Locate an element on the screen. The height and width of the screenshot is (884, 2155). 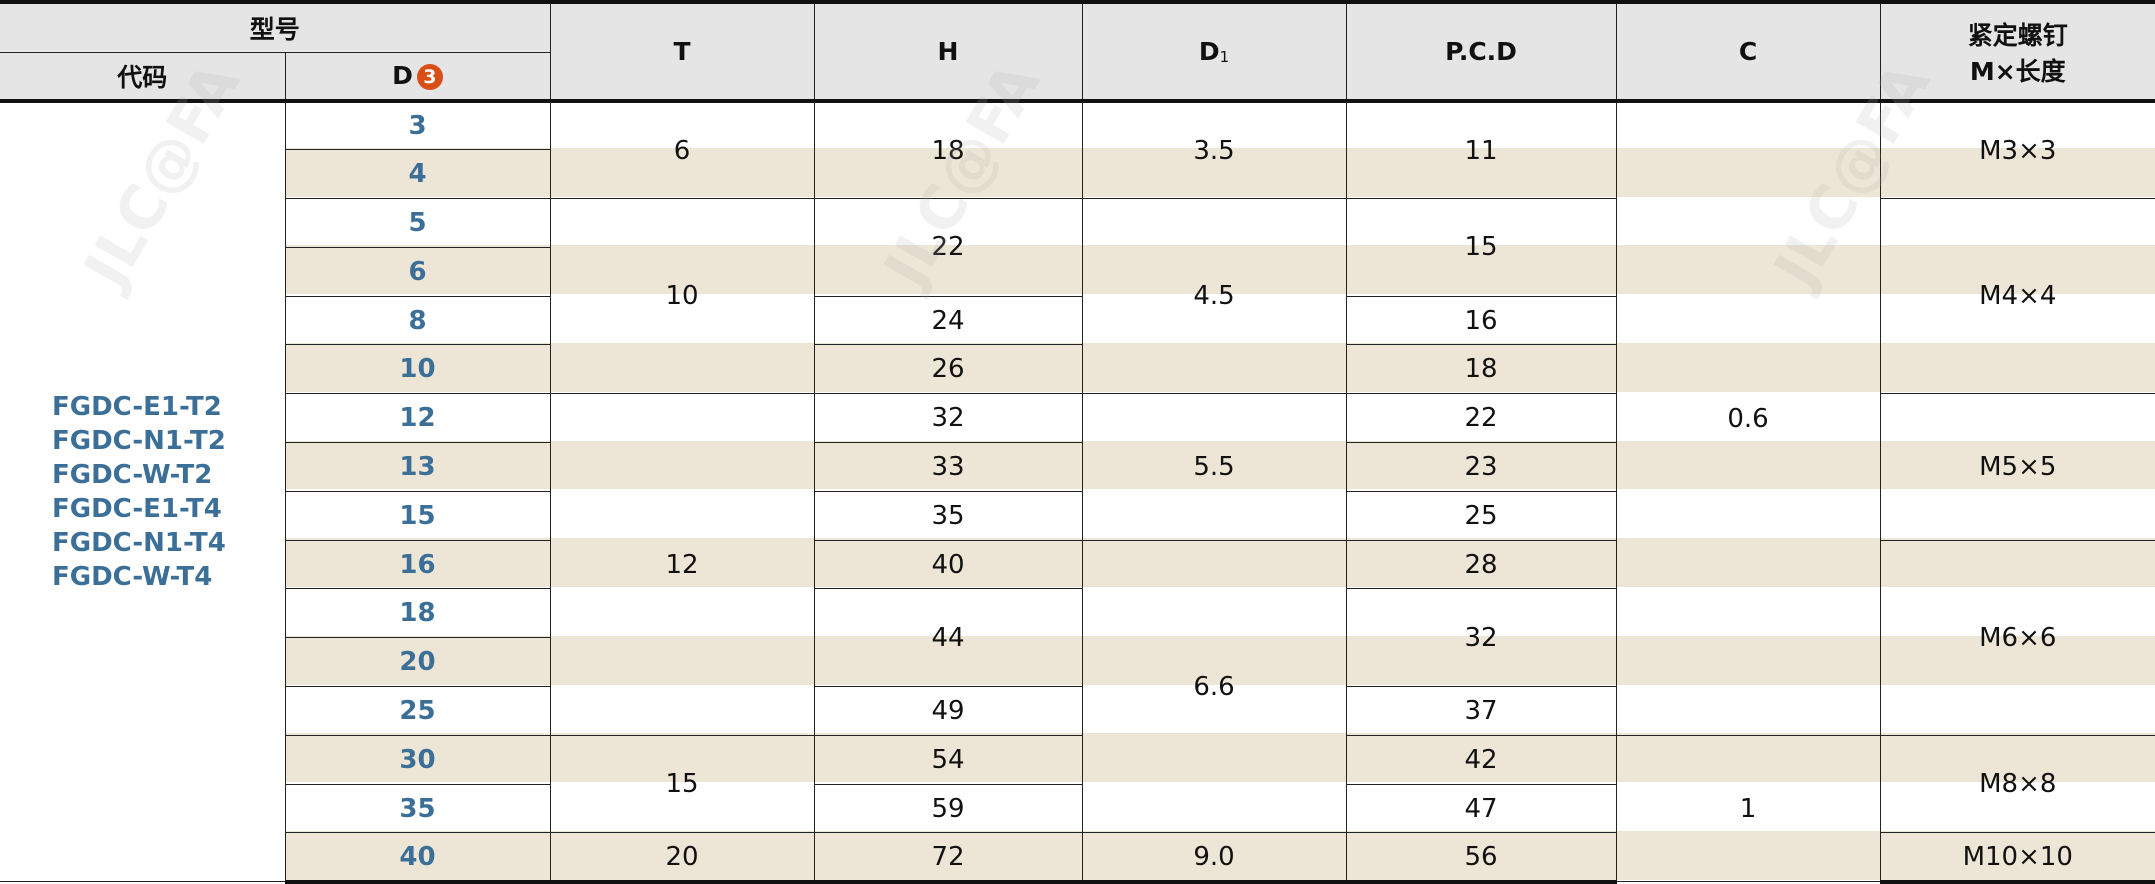
screw-value: M5×5 is located at coordinates (2017, 467).